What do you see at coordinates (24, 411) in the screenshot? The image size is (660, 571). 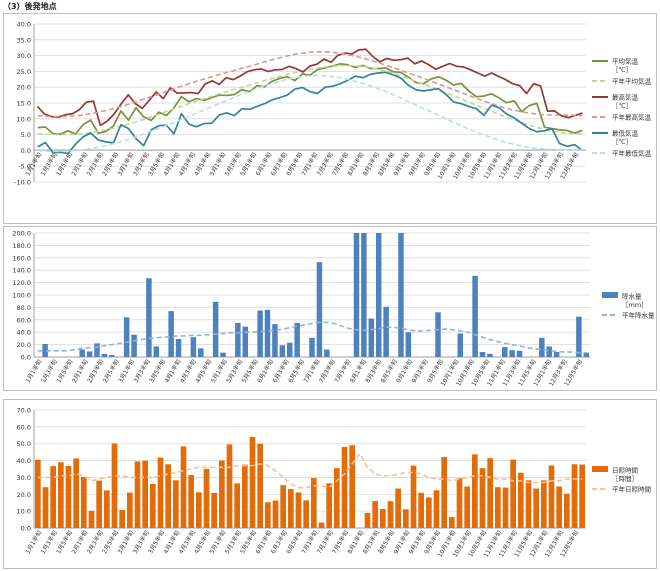 I see `y-tick-label: 70.0` at bounding box center [24, 411].